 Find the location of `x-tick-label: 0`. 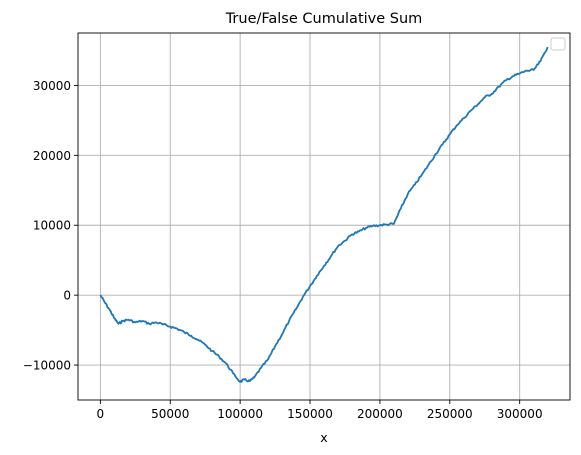

x-tick-label: 0 is located at coordinates (101, 414).